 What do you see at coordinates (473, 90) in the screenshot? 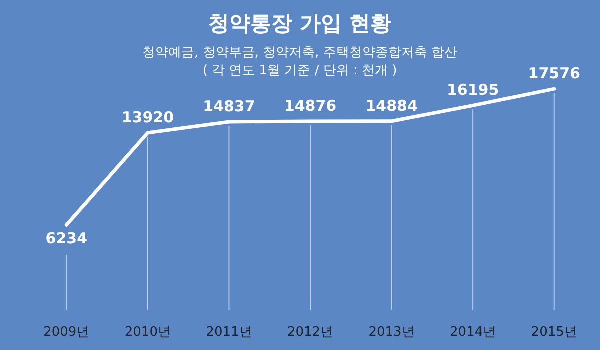
I see `data-label: 16195` at bounding box center [473, 90].